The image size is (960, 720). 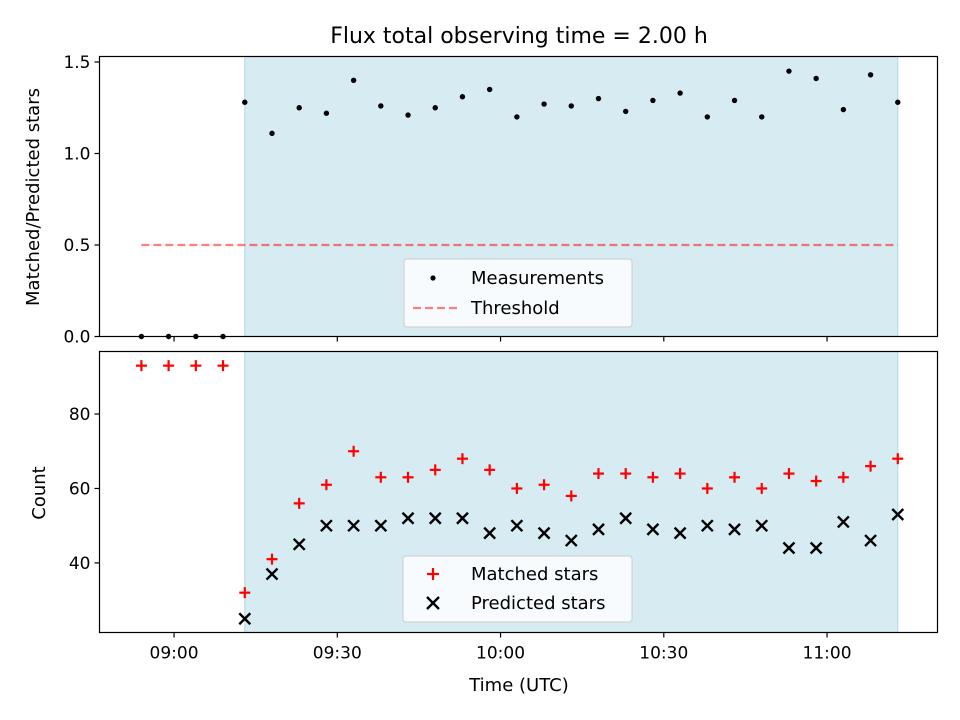 What do you see at coordinates (663, 654) in the screenshot?
I see `bottom-x-tick-label: 10:30` at bounding box center [663, 654].